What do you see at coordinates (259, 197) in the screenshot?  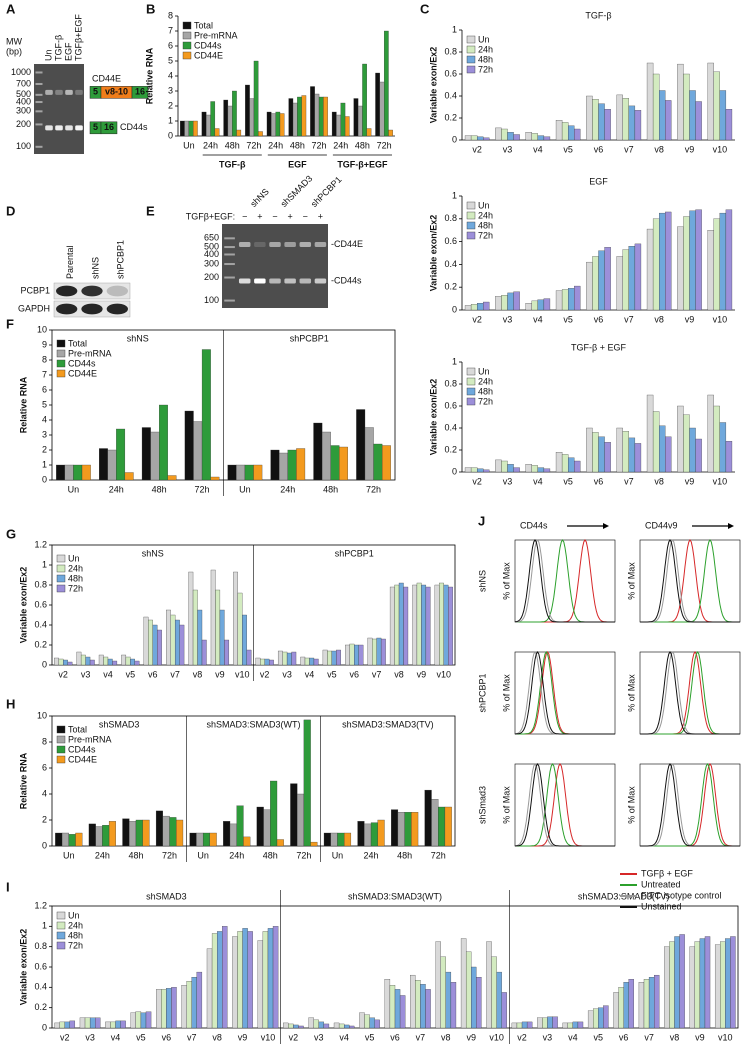 I see `lane-label: shNS` at bounding box center [259, 197].